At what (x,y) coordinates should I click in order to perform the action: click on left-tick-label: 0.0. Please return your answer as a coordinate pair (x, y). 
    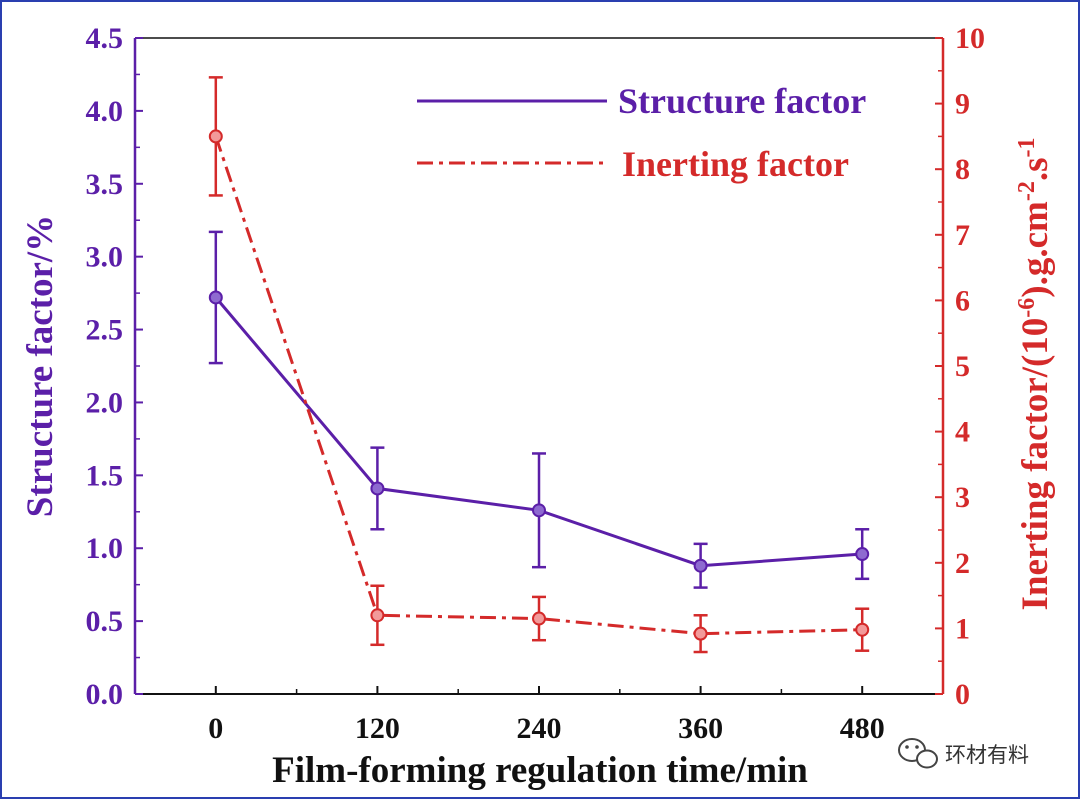
    Looking at the image, I should click on (105, 694).